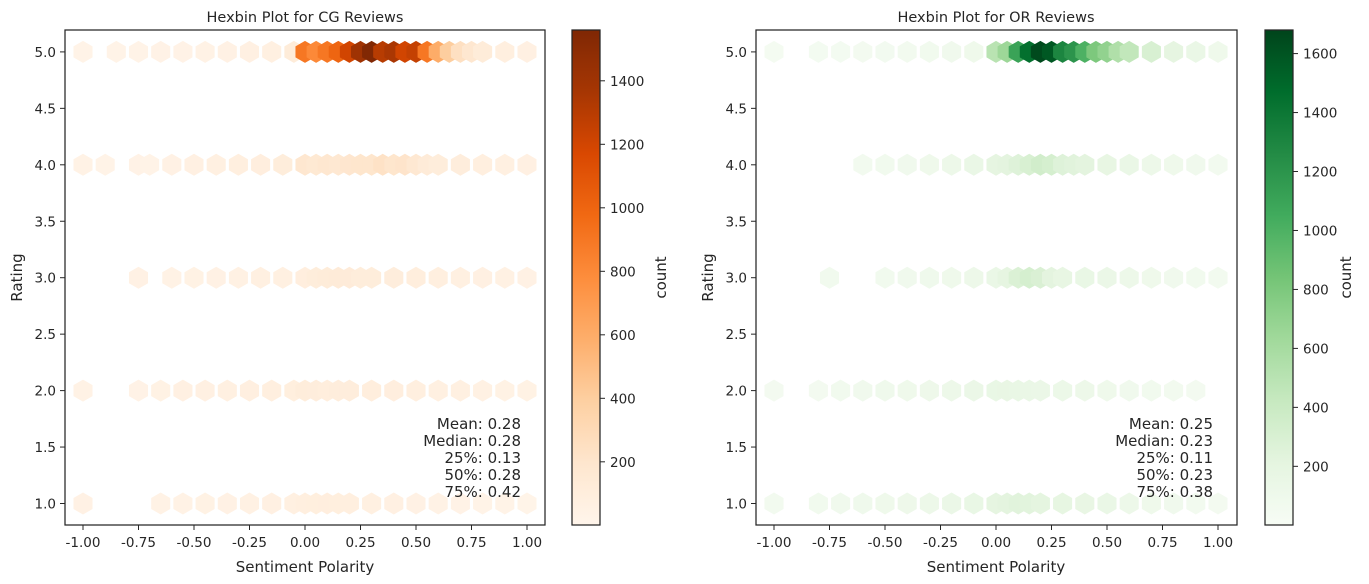 The image size is (1369, 584). What do you see at coordinates (472, 441) in the screenshot?
I see `stats-median: Median: 0.28` at bounding box center [472, 441].